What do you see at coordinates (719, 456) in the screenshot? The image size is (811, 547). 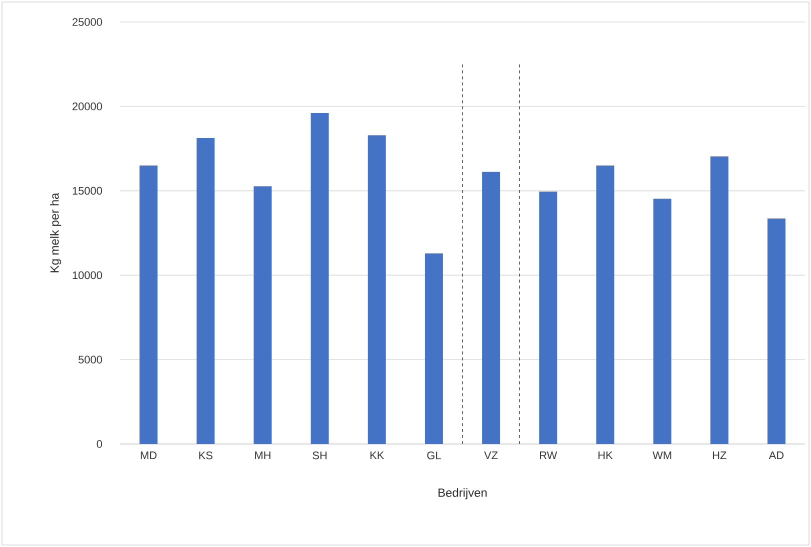 I see `x-tick-label: HZ` at bounding box center [719, 456].